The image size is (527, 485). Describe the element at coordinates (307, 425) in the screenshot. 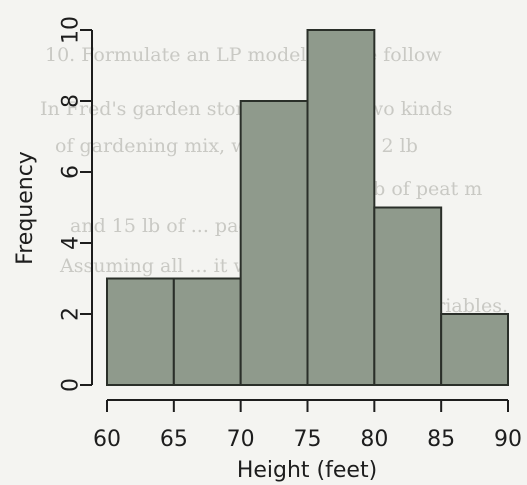

I see `x-axis: 60 65 70 75 80 85 90` at that location.